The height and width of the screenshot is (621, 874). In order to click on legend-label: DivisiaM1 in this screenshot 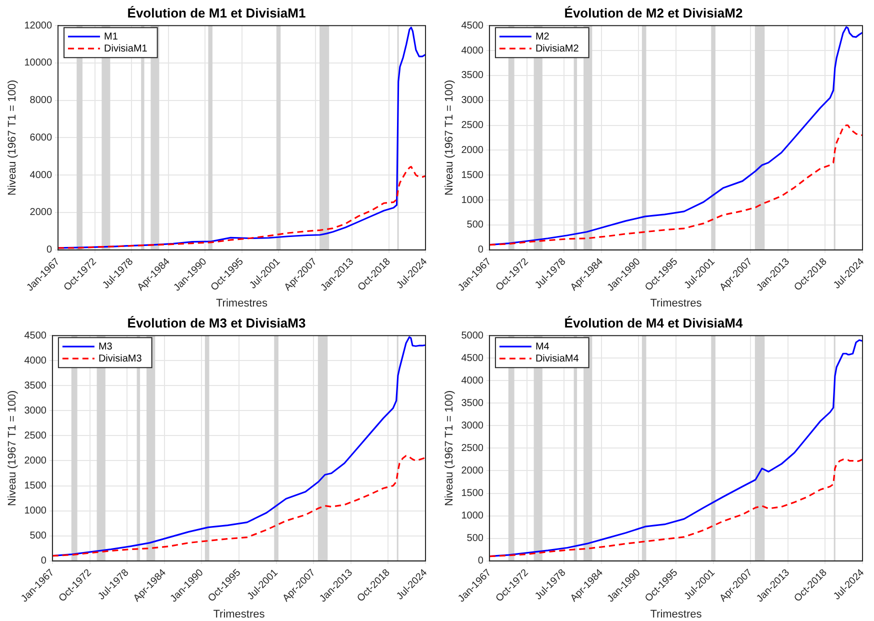, I will do `click(126, 48)`.